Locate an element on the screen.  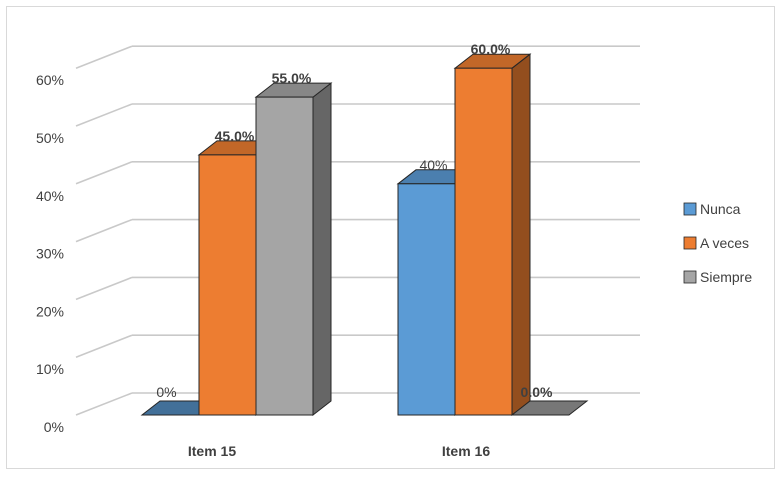
legend-label: Nunca is located at coordinates (720, 209).